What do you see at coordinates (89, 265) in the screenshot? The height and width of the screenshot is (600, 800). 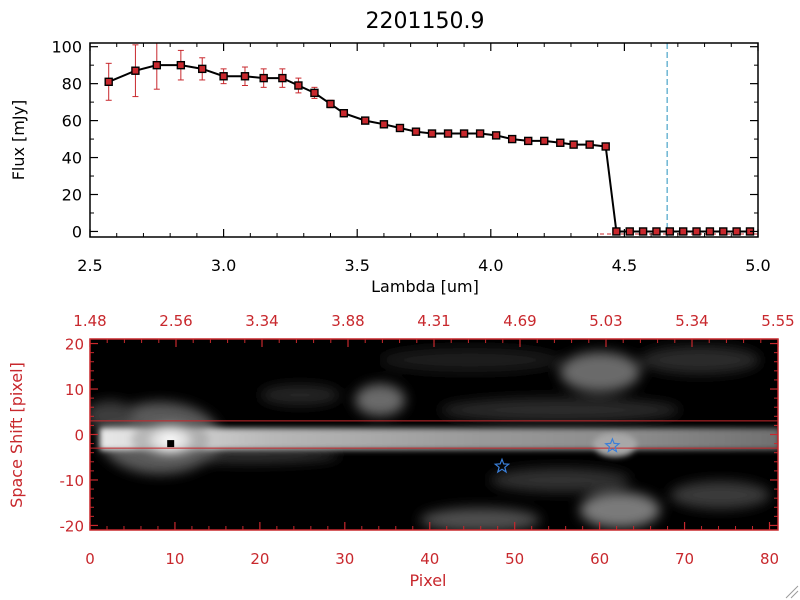 I see `top-x-tick-label: 2.5` at bounding box center [89, 265].